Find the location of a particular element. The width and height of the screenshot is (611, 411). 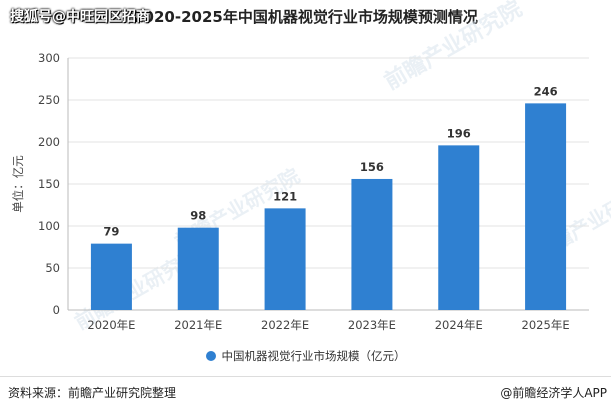

x-tick-label: 2022年E is located at coordinates (285, 325).